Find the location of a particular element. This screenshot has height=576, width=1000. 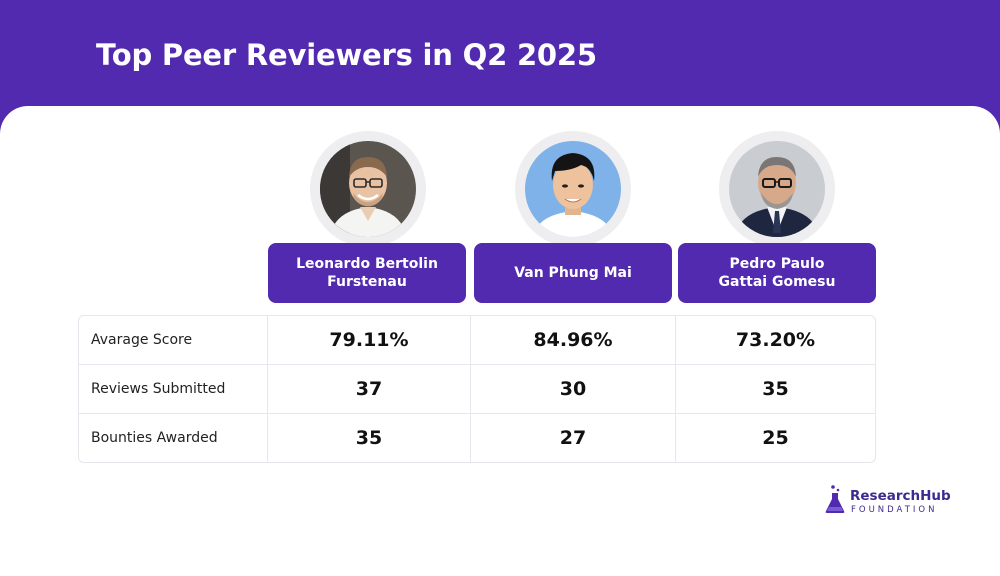

table-cell: 73.20% is located at coordinates (775, 340).